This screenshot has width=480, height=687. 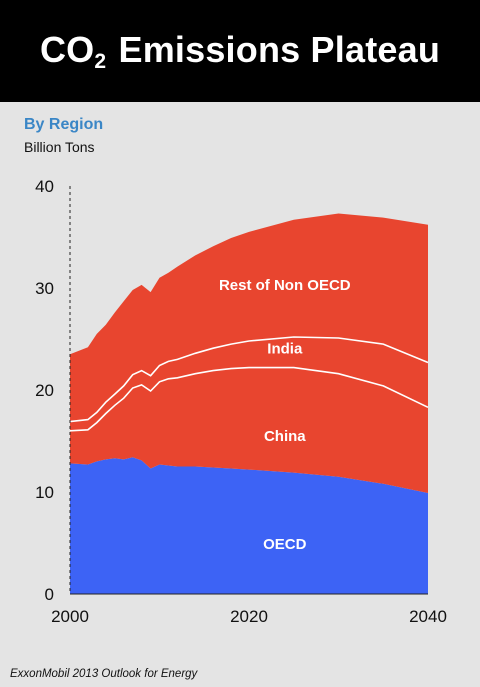 I want to click on title-banner: CO2 Emissions Plateau, so click(x=240, y=51).